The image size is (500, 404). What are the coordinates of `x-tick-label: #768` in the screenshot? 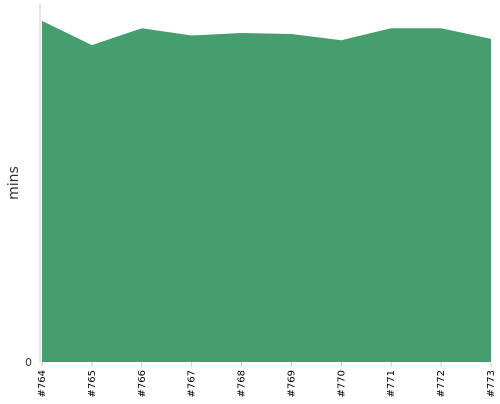 It's located at (242, 383).